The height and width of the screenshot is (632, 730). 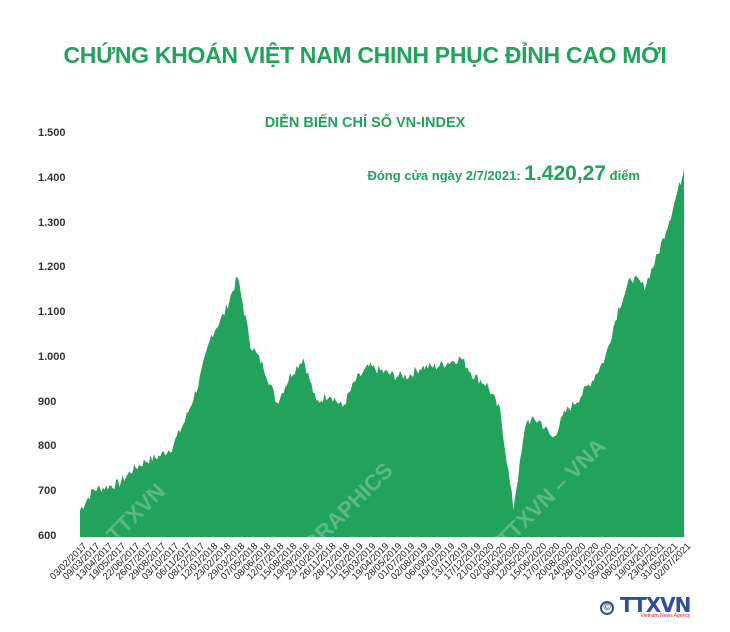 What do you see at coordinates (446, 175) in the screenshot?
I see `annotation-label: Đóng cửa ngày 2/7/2021:` at bounding box center [446, 175].